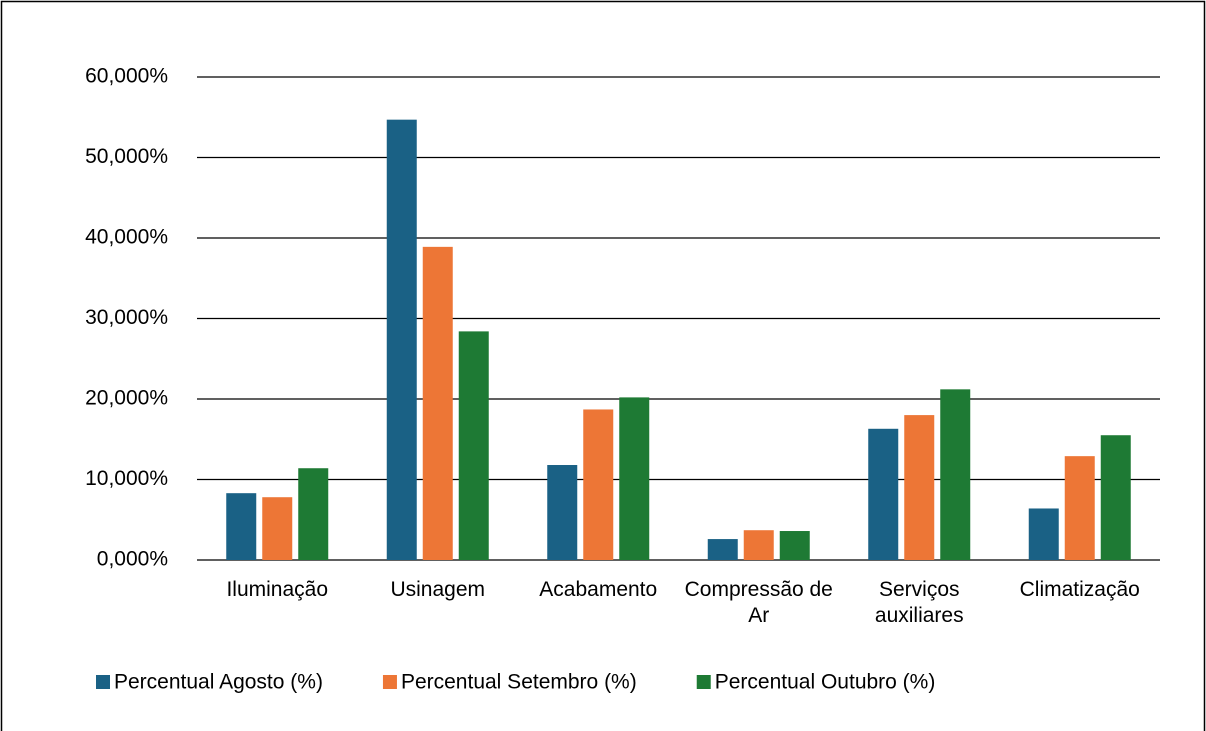 This screenshot has width=1206, height=731. What do you see at coordinates (132, 559) in the screenshot?
I see `y-tick-label: 0,000%` at bounding box center [132, 559].